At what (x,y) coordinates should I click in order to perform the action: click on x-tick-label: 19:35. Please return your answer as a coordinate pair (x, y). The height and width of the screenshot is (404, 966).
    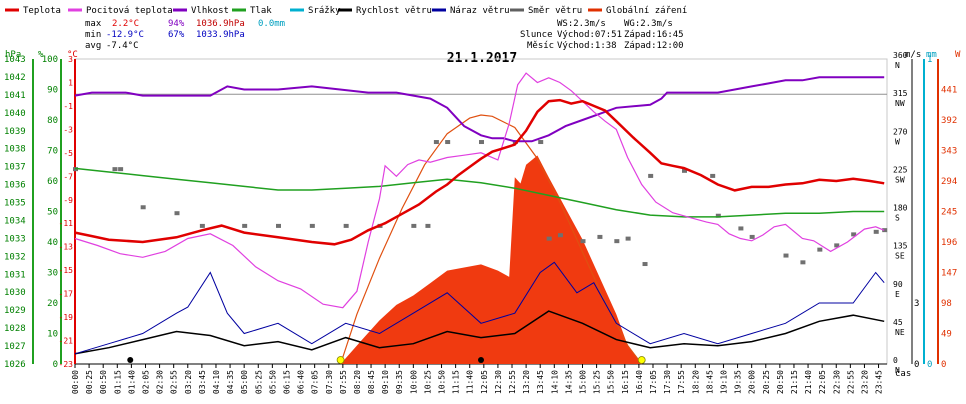
    Looking at the image, I should click on (738, 382).